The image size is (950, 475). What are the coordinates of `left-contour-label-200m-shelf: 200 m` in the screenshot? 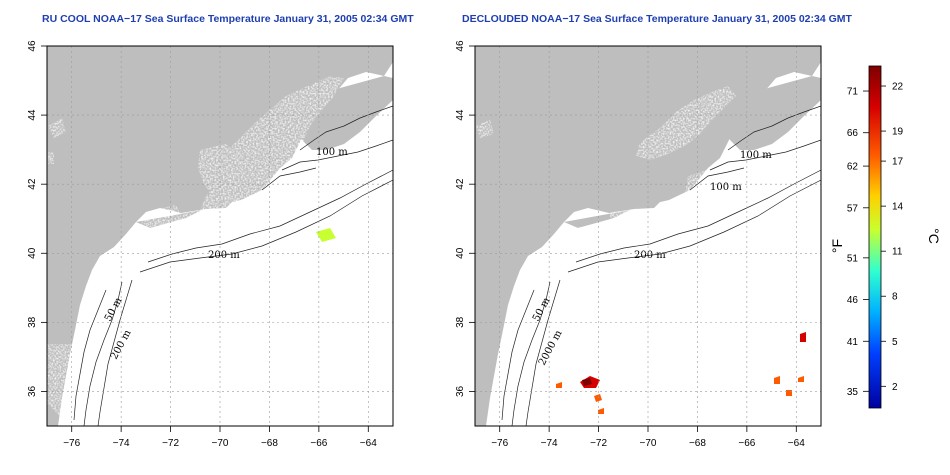 It's located at (224, 255).